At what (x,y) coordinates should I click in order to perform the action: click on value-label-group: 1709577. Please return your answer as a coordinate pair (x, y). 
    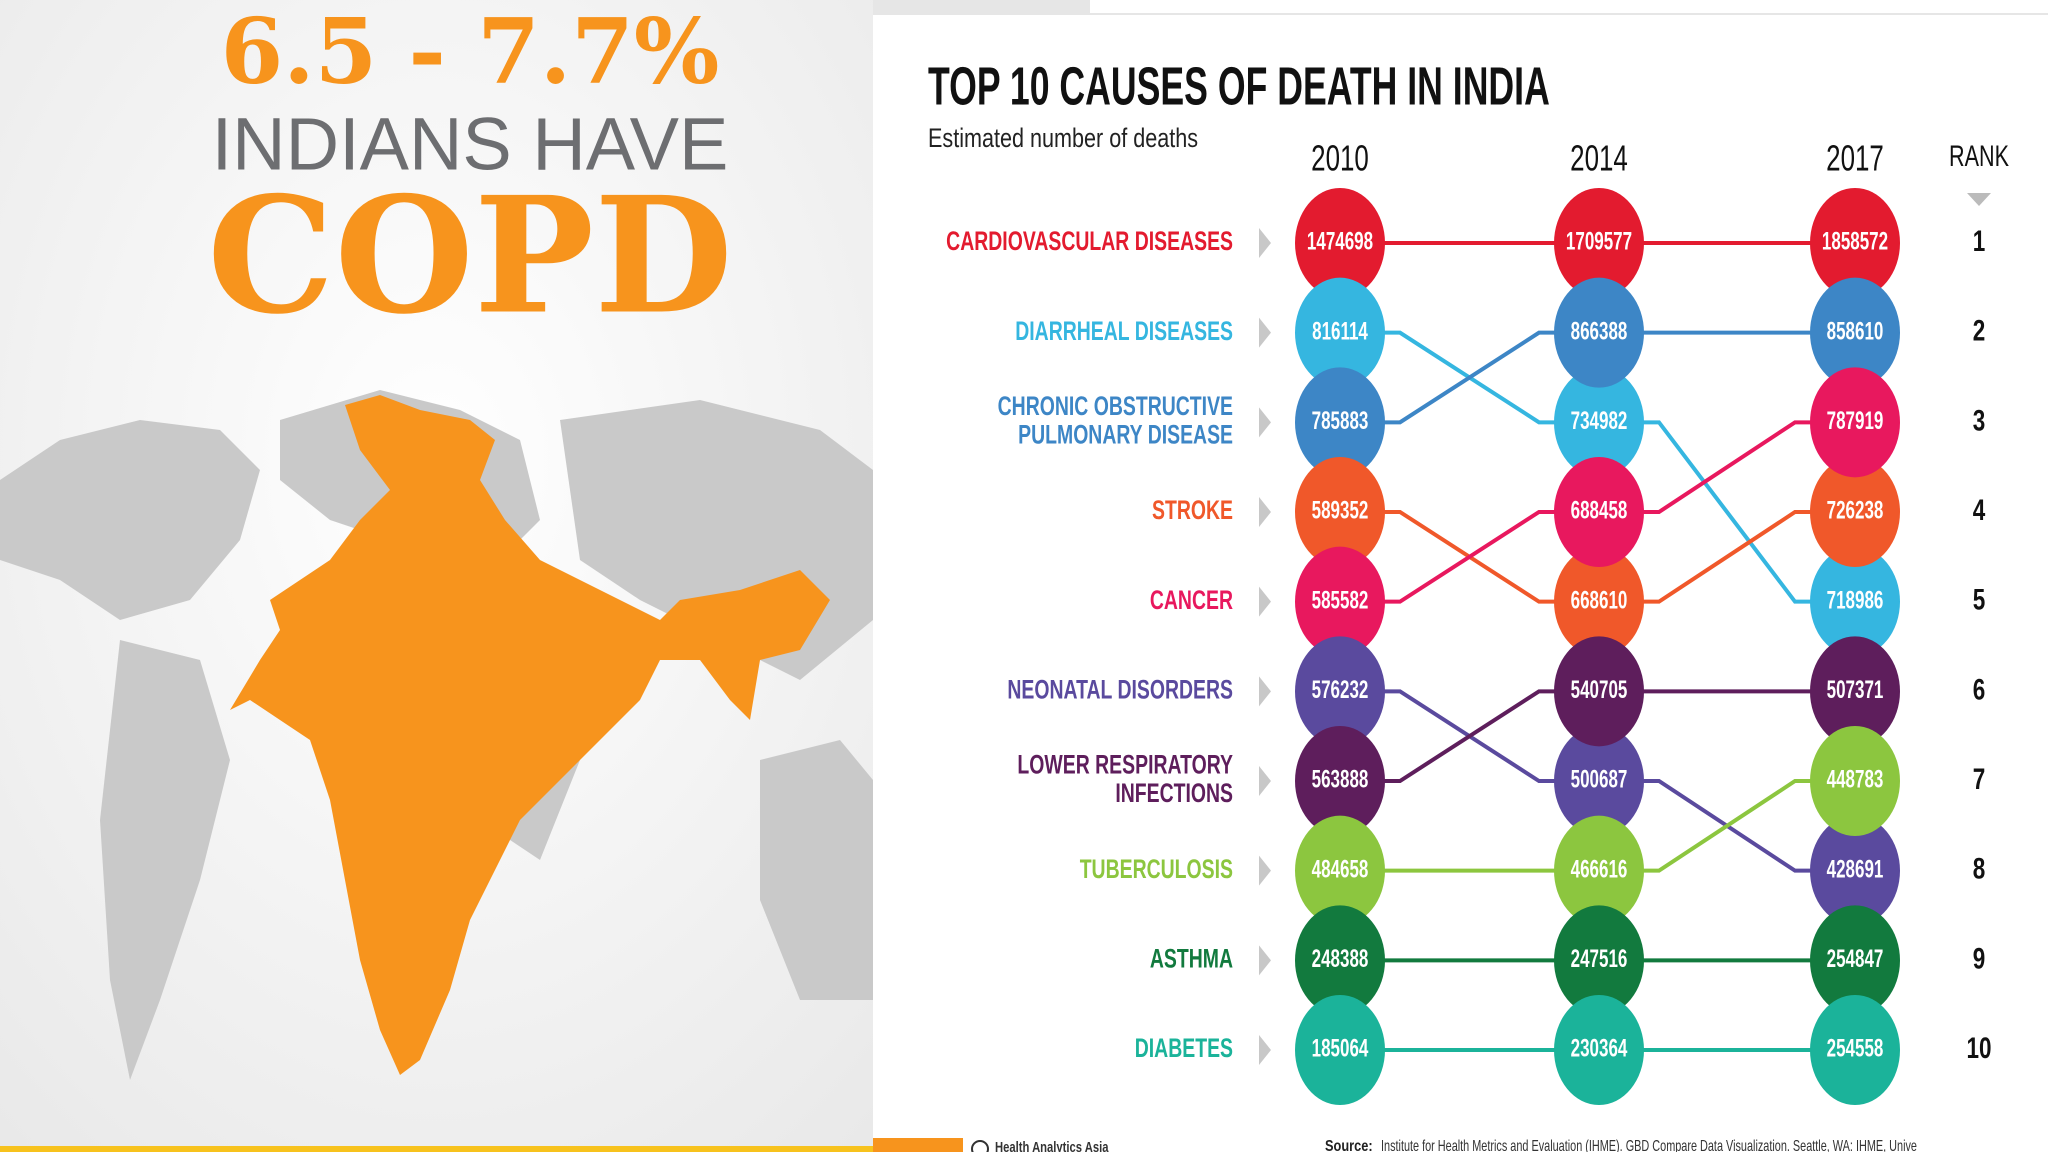
    Looking at the image, I should click on (1599, 241).